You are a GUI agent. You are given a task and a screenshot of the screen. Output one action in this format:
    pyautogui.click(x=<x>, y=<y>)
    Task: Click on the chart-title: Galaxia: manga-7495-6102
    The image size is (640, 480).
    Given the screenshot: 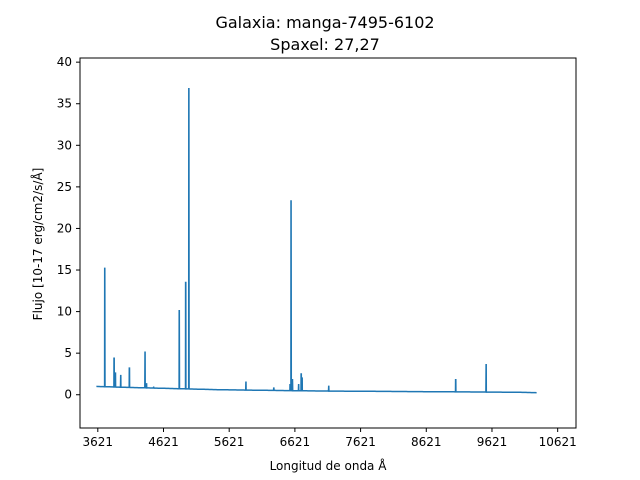 What is the action you would take?
    pyautogui.click(x=324, y=22)
    